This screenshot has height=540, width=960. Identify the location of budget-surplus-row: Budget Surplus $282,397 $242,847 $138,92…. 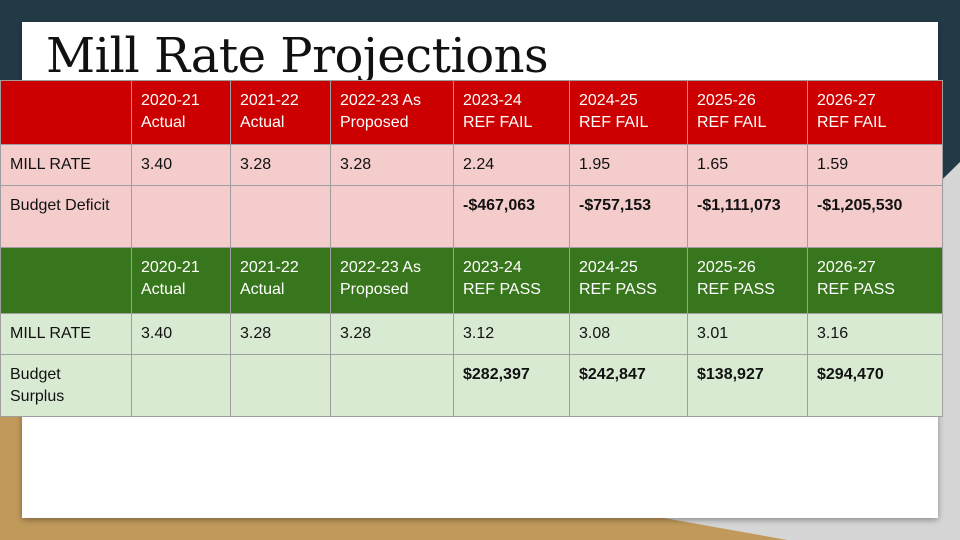
(471, 385).